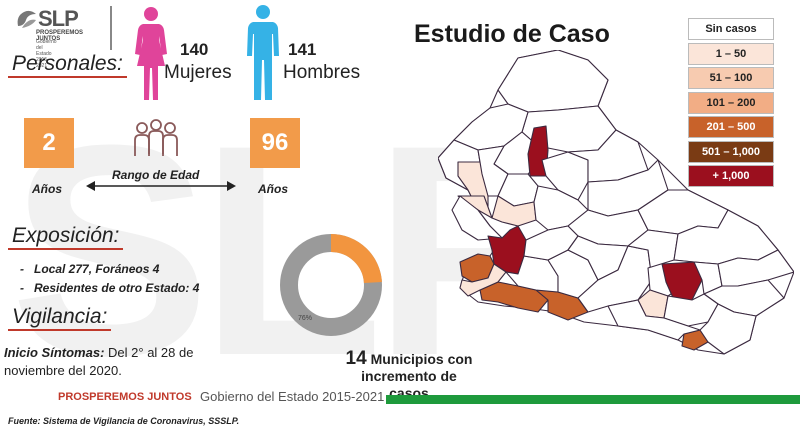  I want to click on age-min-box: 2, so click(49, 143).